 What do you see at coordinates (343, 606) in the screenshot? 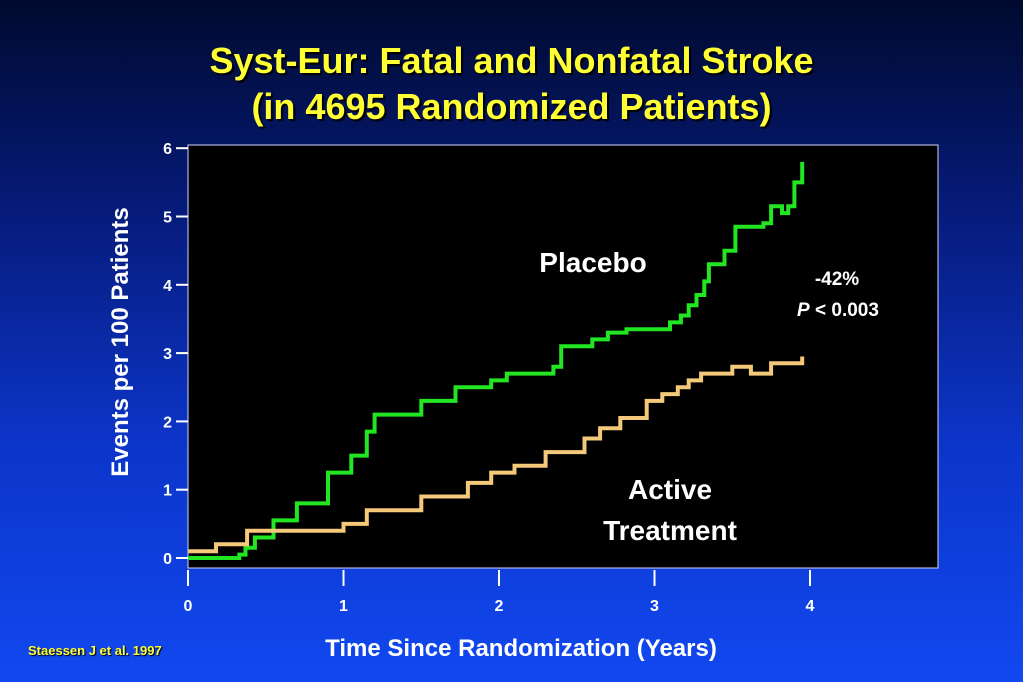
I see `x-tick-label: 1` at bounding box center [343, 606].